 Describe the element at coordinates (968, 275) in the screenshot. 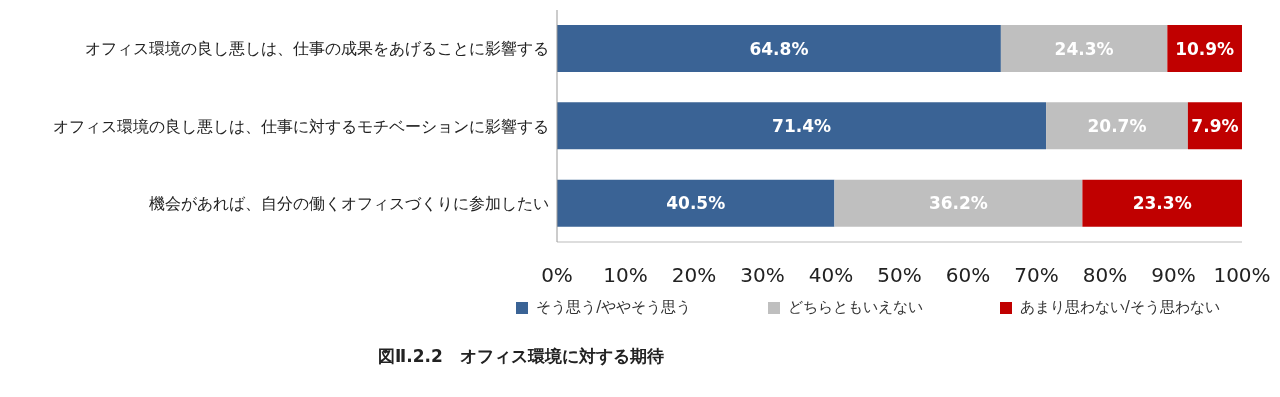

I see `x-tick-label: 60%` at that location.